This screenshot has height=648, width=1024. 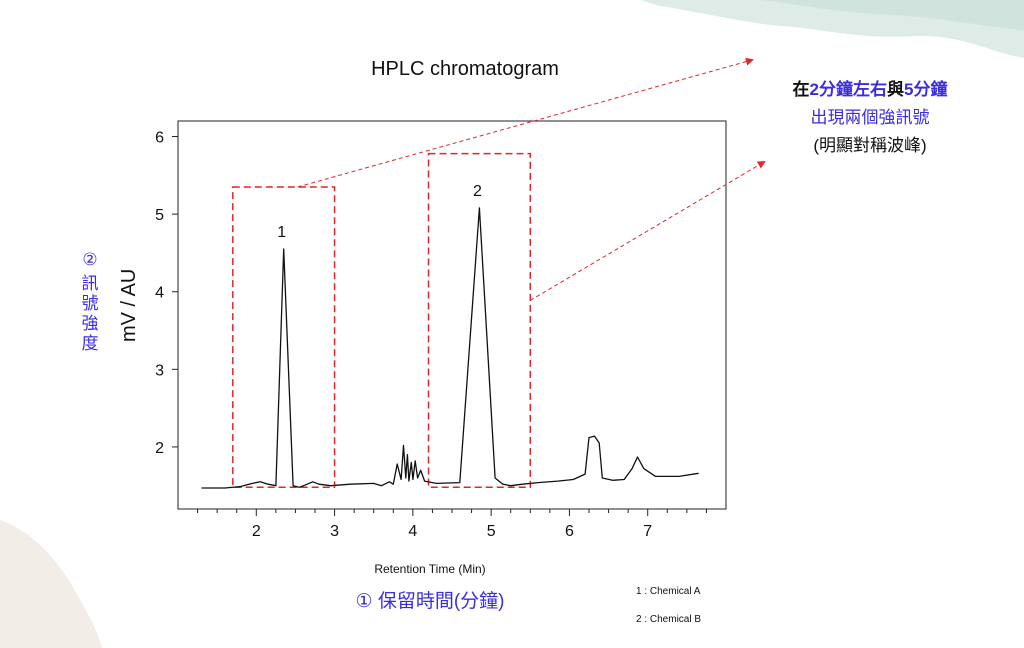 What do you see at coordinates (926, 89) in the screenshot?
I see `callout-time-2: 5分鐘` at bounding box center [926, 89].